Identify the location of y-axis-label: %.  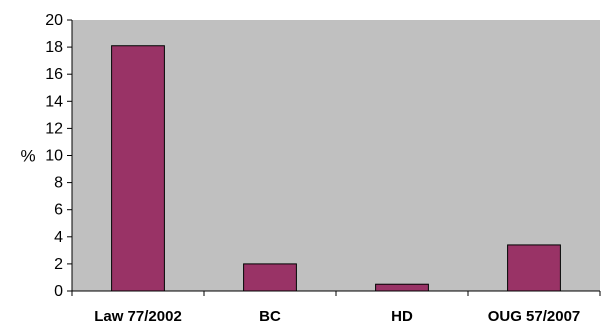
(27, 156).